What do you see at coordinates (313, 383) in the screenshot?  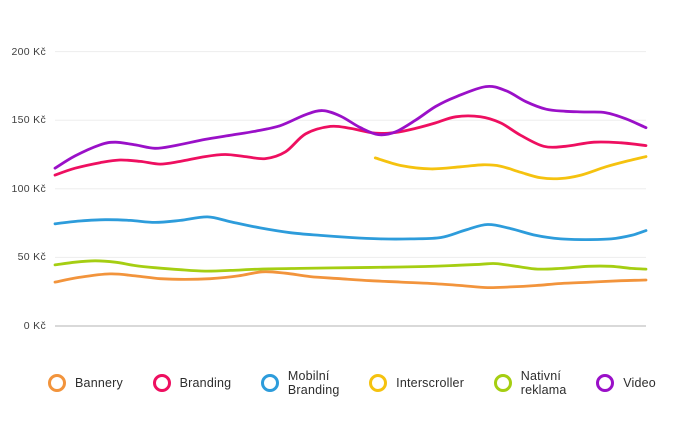 I see `legend-label-mobiln-branding: Mobilní Branding` at bounding box center [313, 383].